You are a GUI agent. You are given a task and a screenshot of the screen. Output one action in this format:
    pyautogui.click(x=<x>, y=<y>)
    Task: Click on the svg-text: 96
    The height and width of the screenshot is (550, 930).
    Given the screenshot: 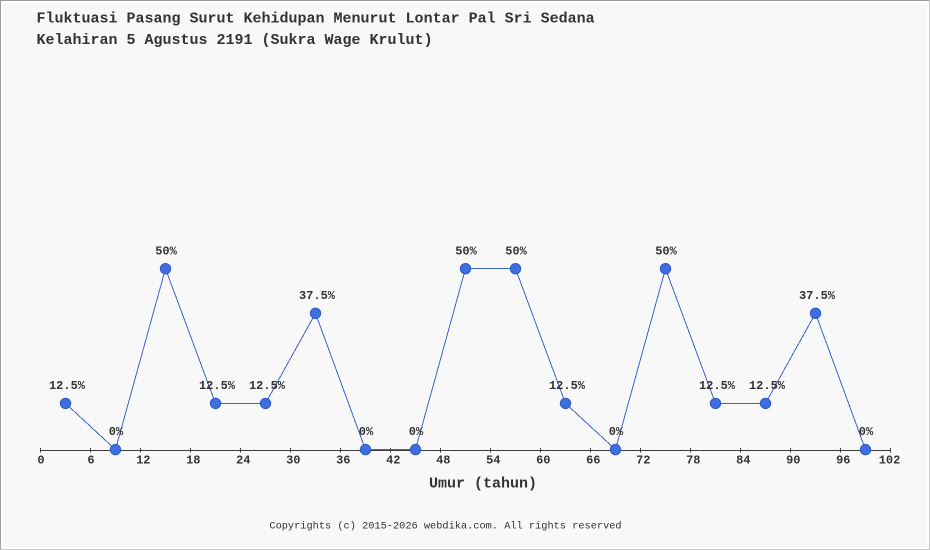 What is the action you would take?
    pyautogui.click(x=843, y=461)
    